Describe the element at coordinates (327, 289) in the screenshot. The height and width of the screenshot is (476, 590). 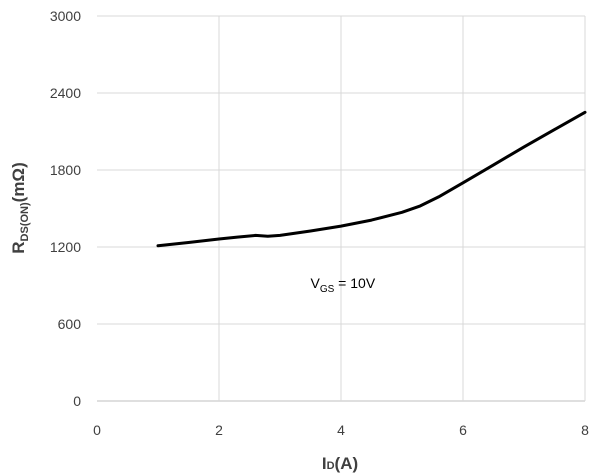
I see `vgs-annotation-sub: GS` at that location.